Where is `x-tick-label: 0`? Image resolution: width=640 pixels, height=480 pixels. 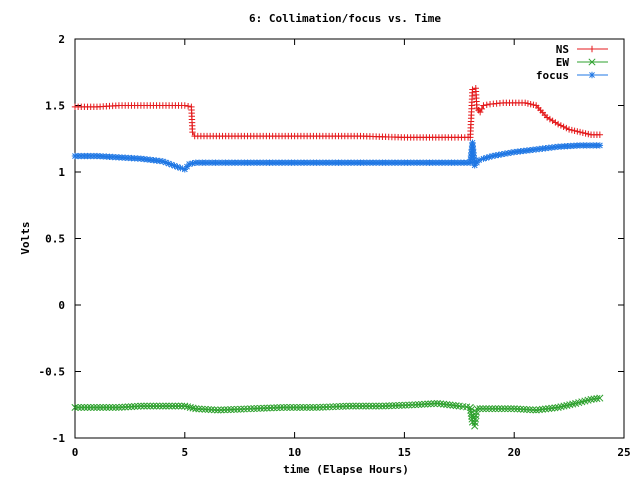 x-tick-label: 0 is located at coordinates (75, 452).